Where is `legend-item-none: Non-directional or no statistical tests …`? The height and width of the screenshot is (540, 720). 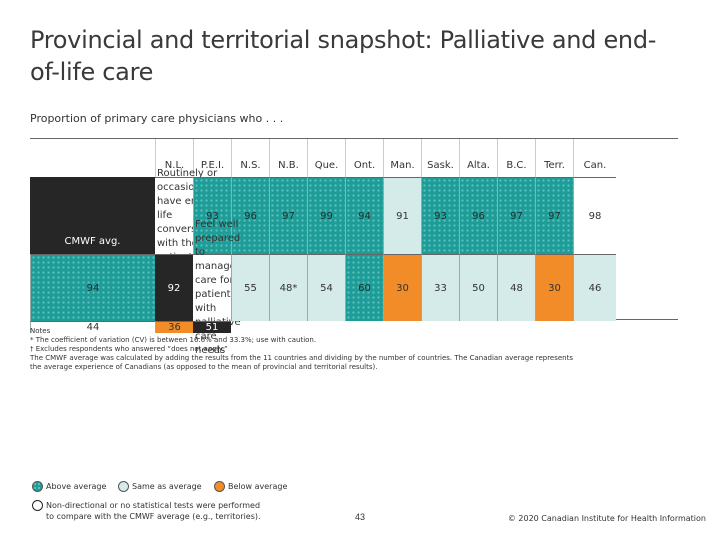 legend-item-none: Non-directional or no statistical tests … is located at coordinates (146, 511).